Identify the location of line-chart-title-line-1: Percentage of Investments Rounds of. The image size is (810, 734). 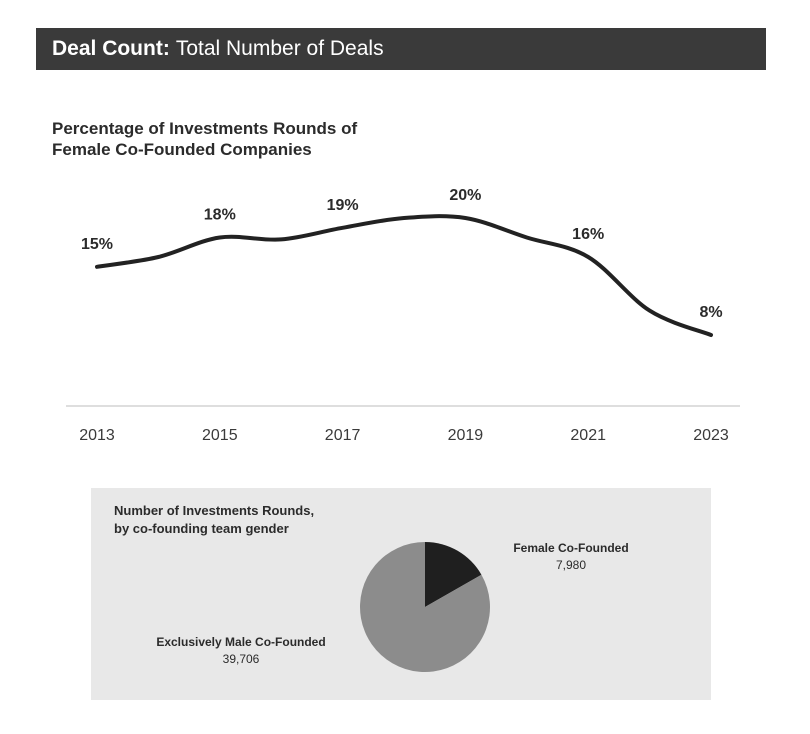
(205, 128).